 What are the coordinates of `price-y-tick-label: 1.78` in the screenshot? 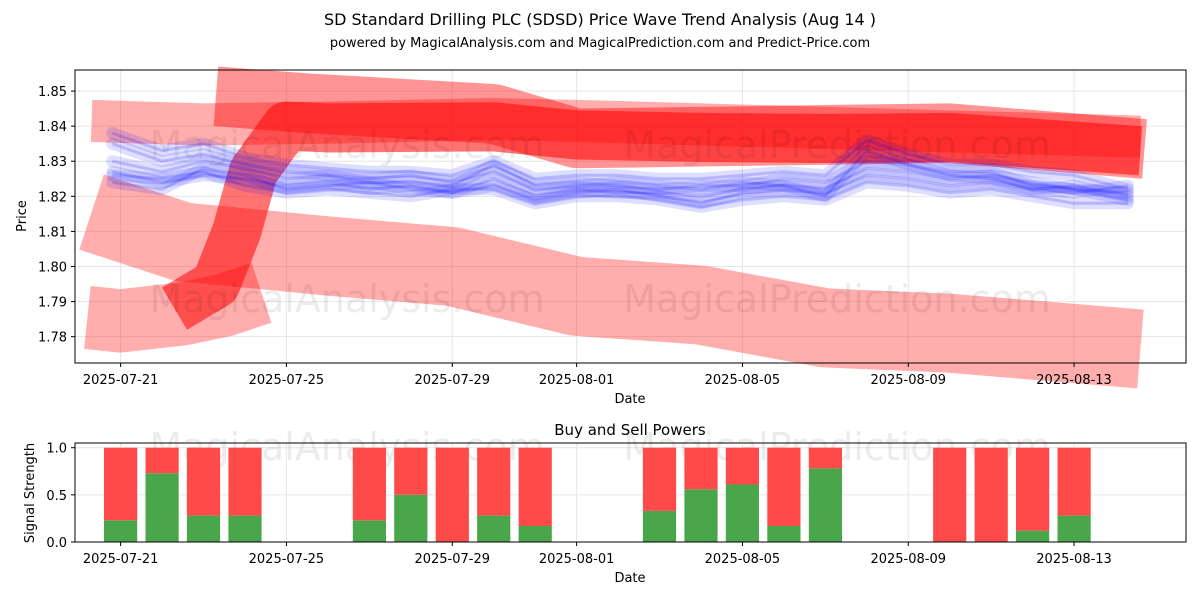 It's located at (52, 338).